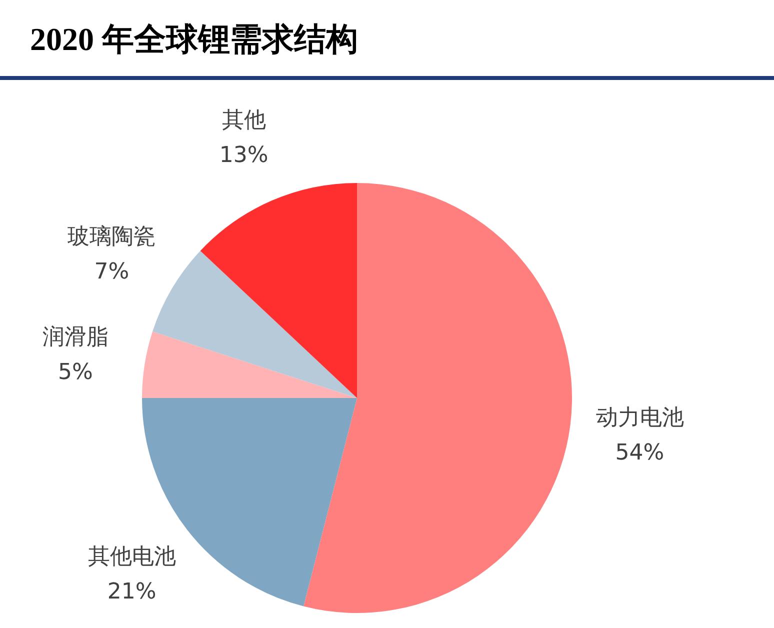 This screenshot has height=628, width=774. What do you see at coordinates (639, 453) in the screenshot?
I see `data-label: 54%` at bounding box center [639, 453].